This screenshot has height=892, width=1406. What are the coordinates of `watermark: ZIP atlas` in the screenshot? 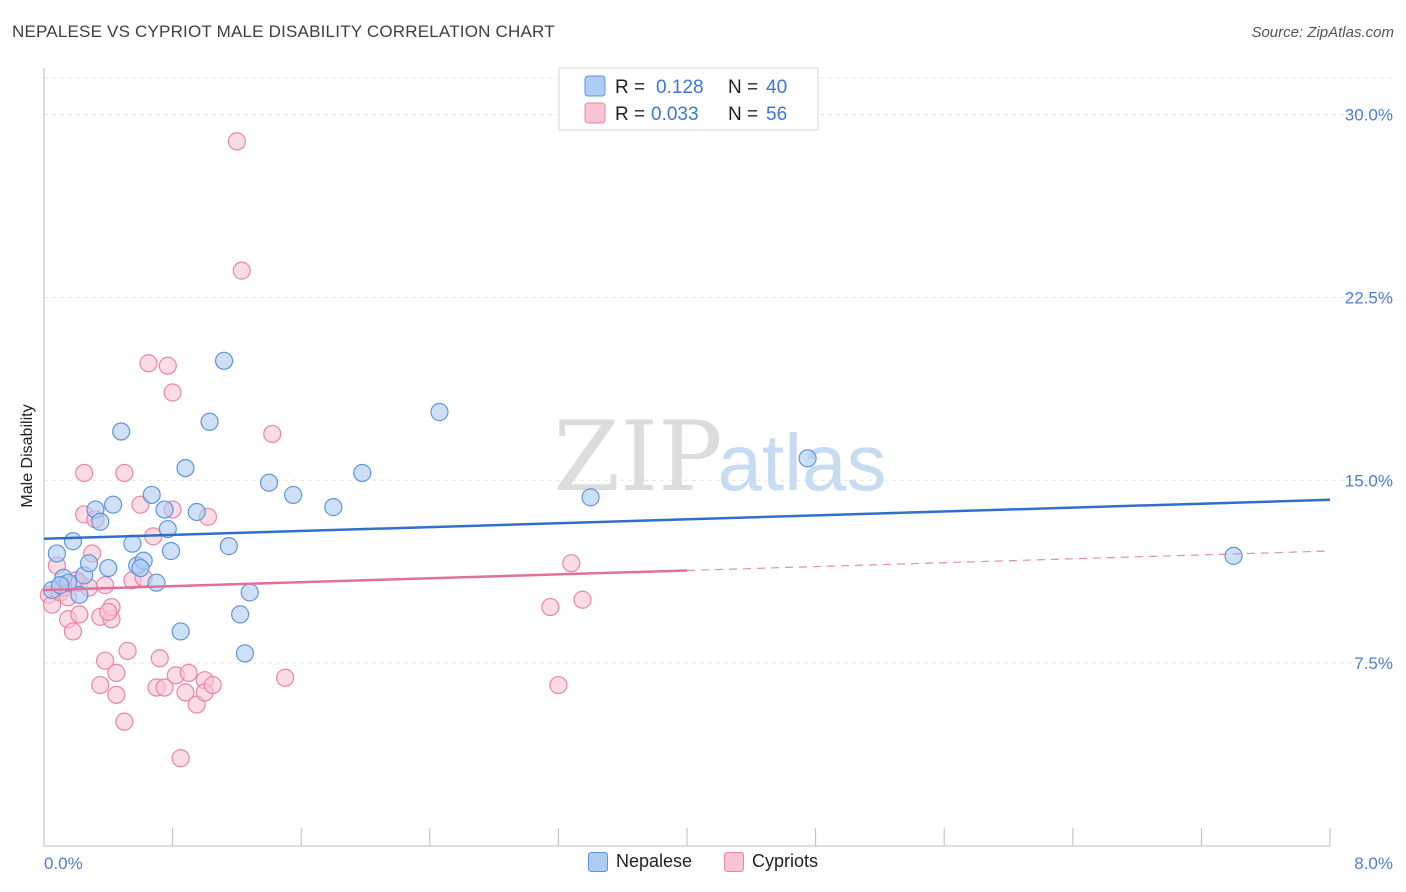 It's located at (719, 457).